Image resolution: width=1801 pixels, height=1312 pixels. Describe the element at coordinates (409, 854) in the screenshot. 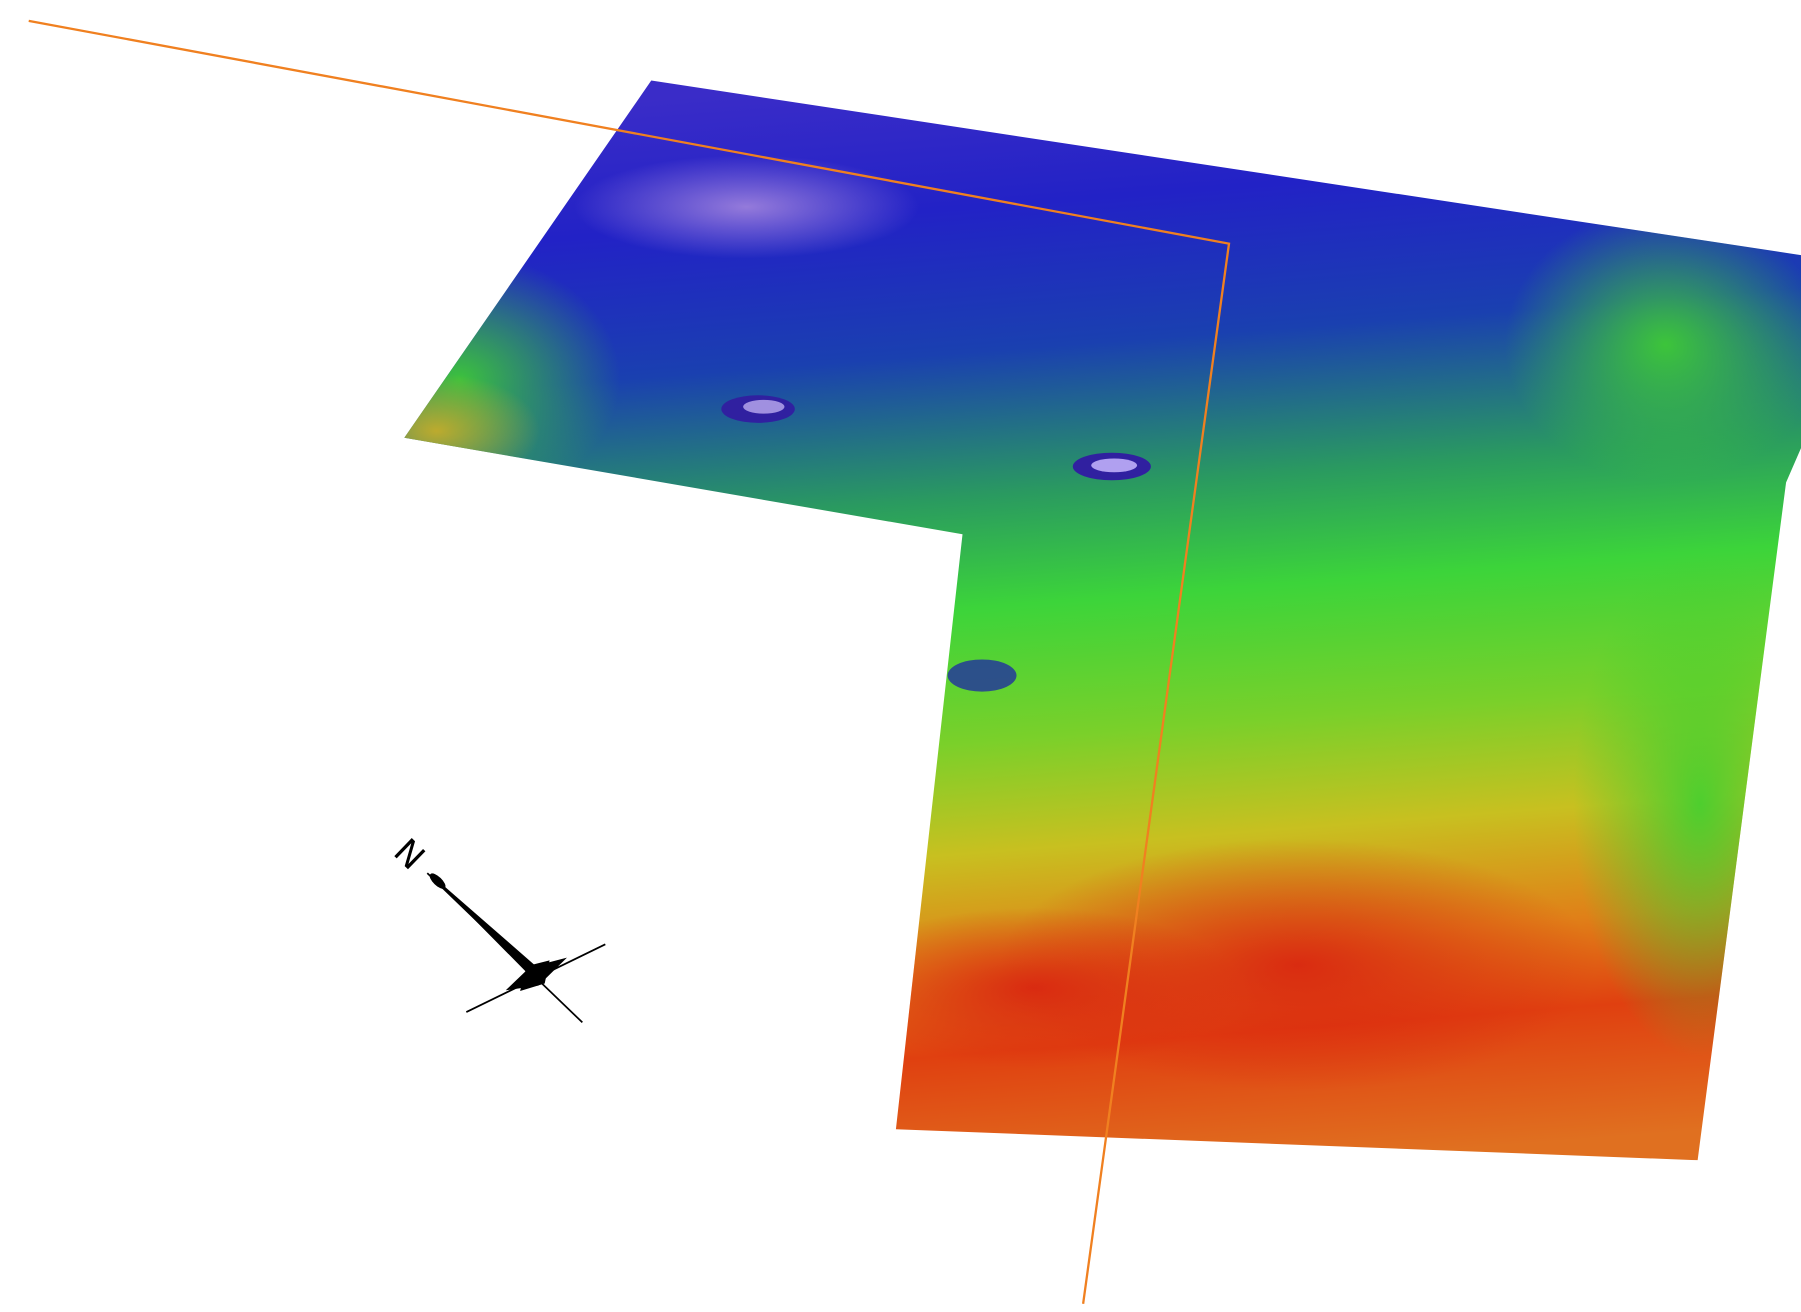

I see `compass-label: N` at that location.